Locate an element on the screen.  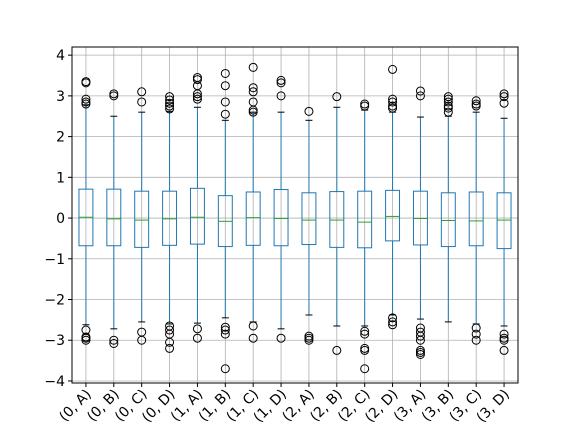
y-tick-label: −4 is located at coordinates (54, 382).